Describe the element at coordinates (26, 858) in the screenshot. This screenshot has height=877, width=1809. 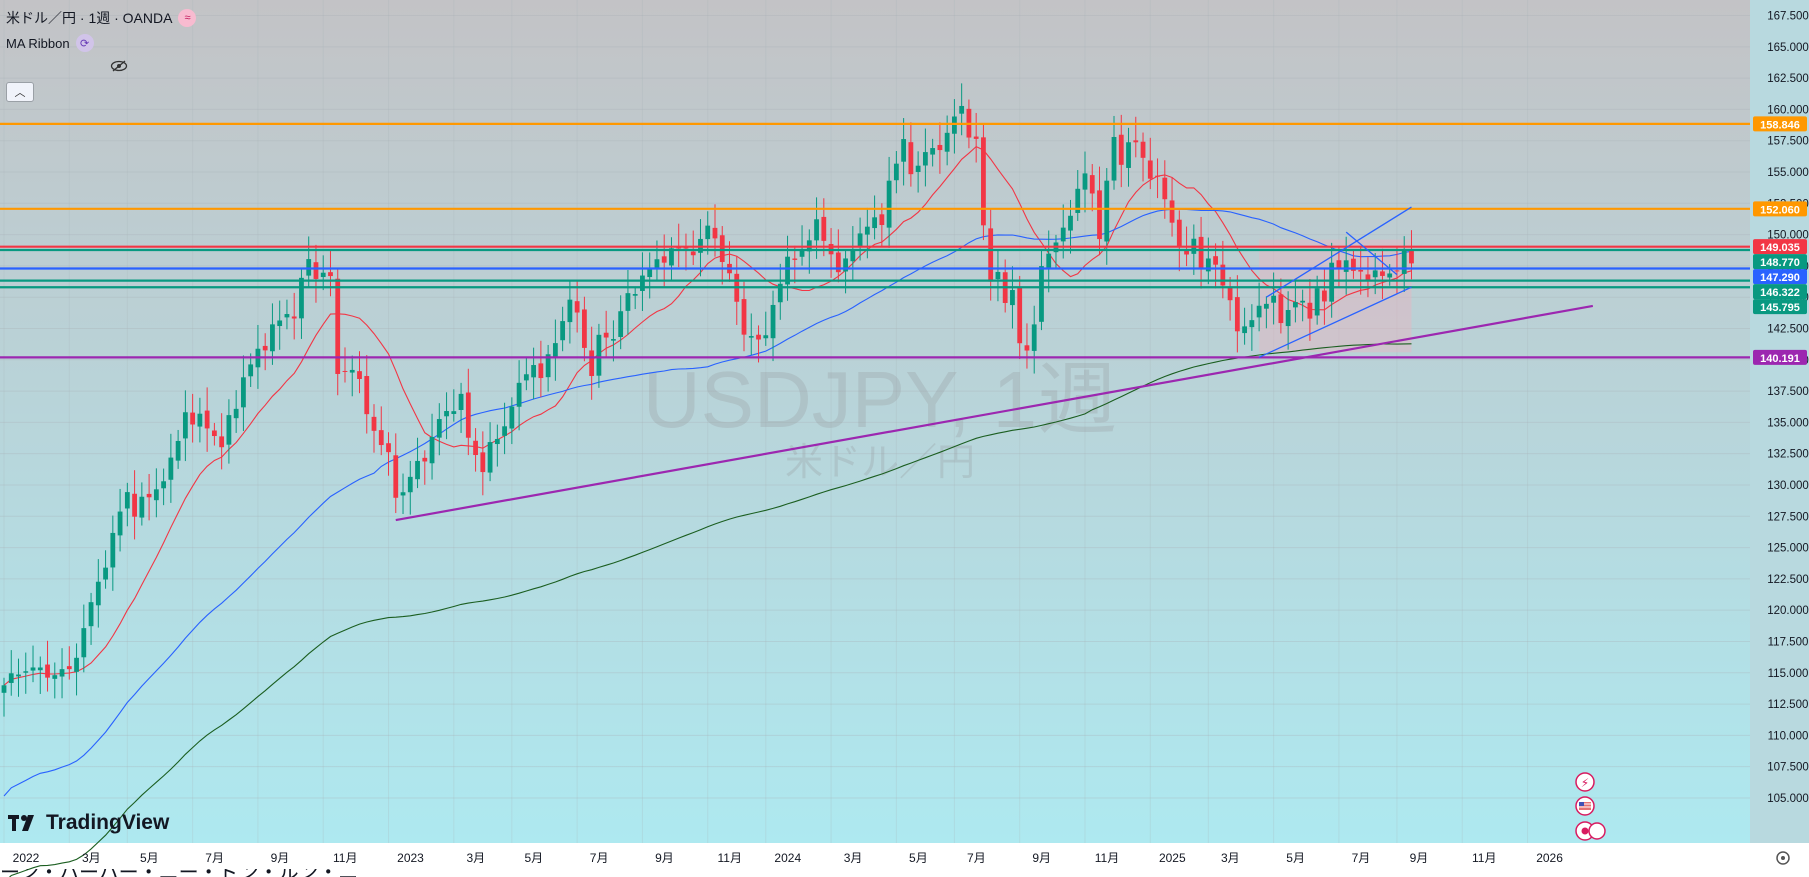
I see `time-tick-label: 2022` at that location.